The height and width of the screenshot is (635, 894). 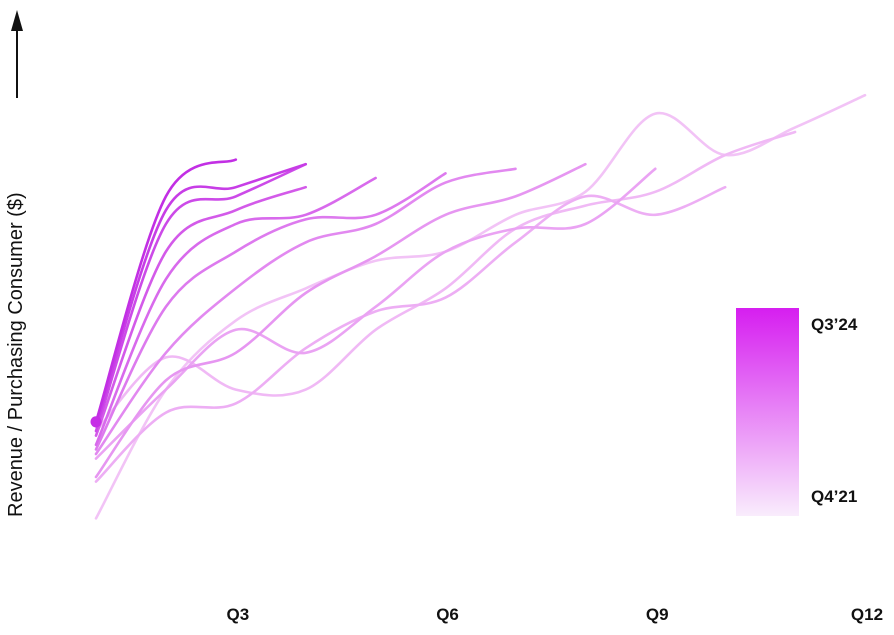 I want to click on y-axis-arrowhead, so click(x=17, y=20).